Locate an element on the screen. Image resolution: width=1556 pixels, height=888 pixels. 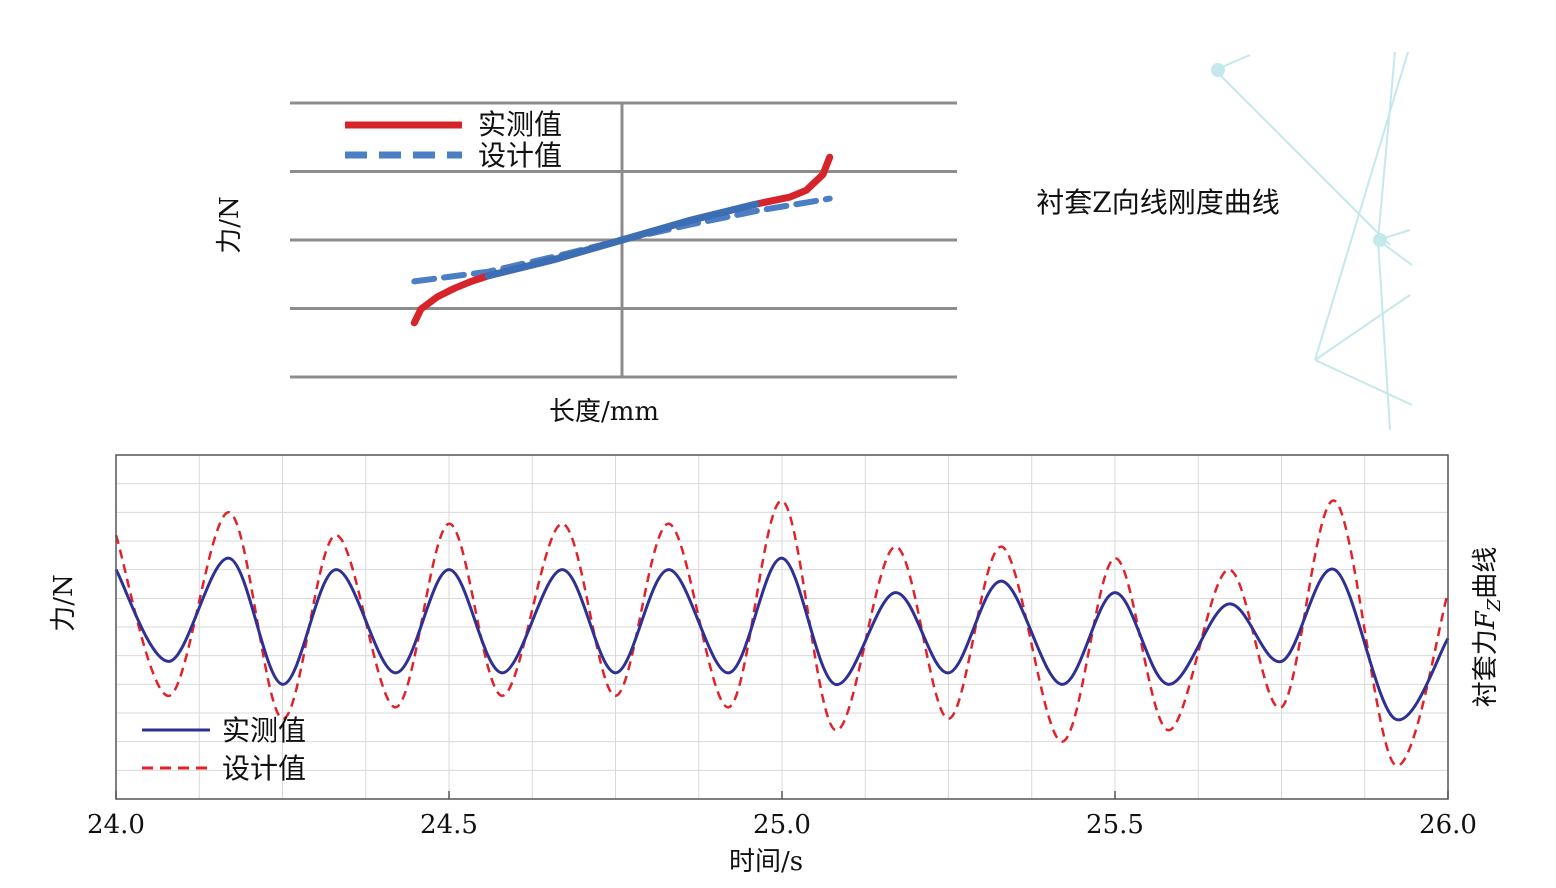
stiffness-chart-ylabel: 力/N is located at coordinates (230, 225).